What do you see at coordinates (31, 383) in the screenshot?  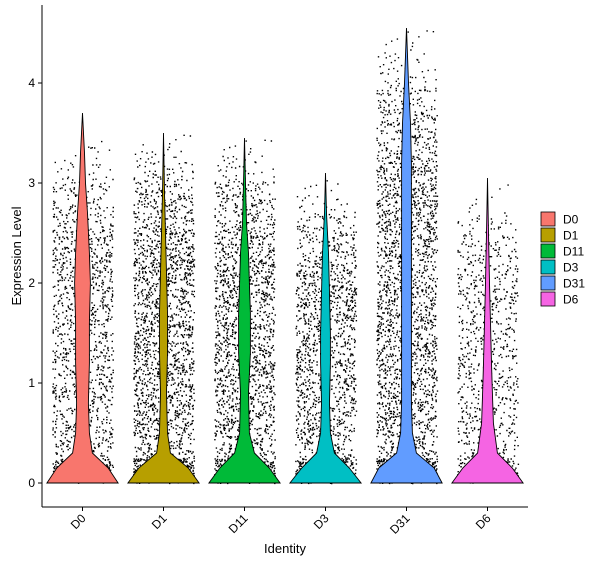 I see `y-tick-label-1: 1` at bounding box center [31, 383].